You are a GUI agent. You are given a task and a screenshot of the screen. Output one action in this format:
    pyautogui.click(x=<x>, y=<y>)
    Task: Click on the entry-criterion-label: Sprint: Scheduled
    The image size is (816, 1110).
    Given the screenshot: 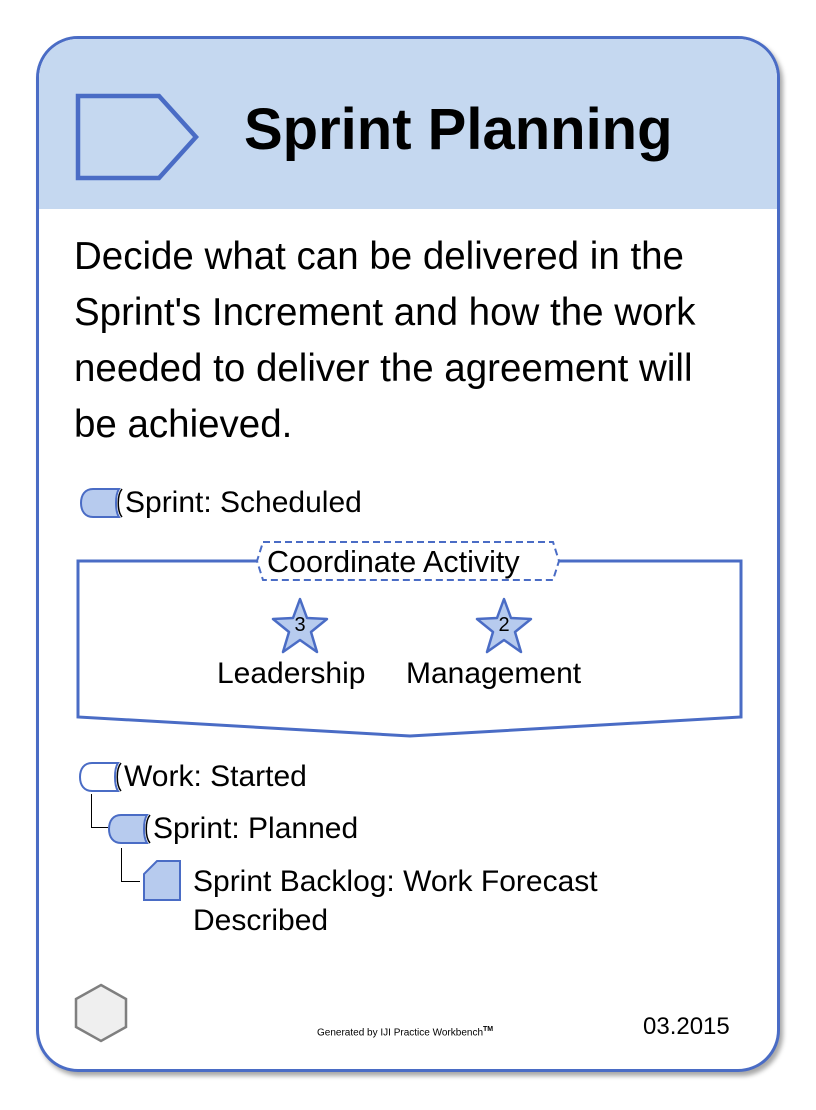 What is the action you would take?
    pyautogui.click(x=243, y=502)
    